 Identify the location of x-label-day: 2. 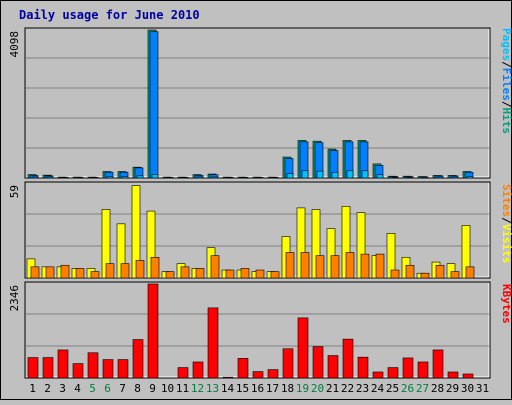
(47, 388).